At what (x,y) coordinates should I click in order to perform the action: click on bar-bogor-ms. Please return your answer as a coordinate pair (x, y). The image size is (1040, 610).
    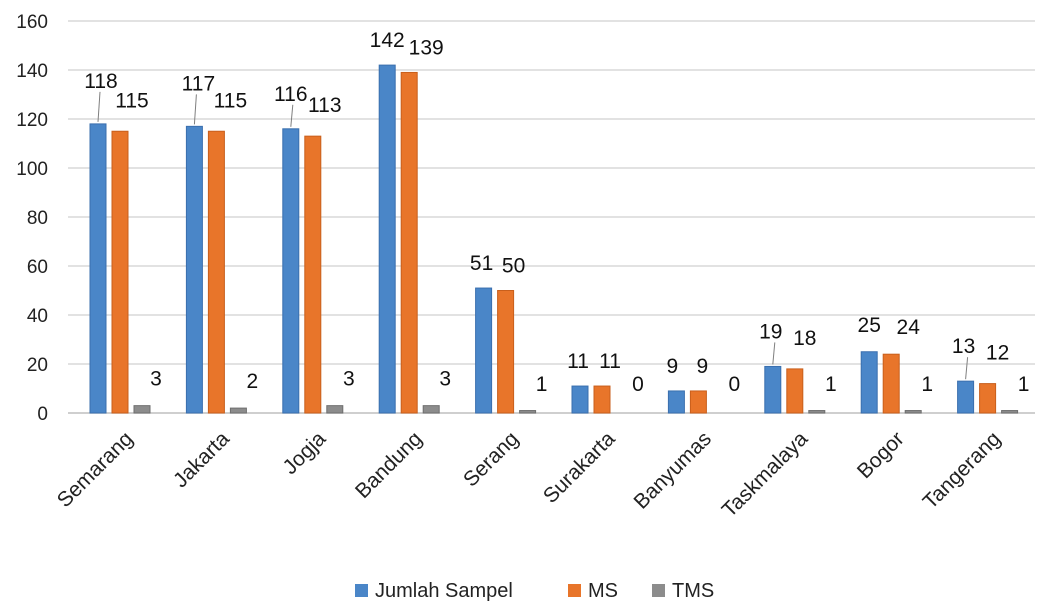
    Looking at the image, I should click on (891, 383).